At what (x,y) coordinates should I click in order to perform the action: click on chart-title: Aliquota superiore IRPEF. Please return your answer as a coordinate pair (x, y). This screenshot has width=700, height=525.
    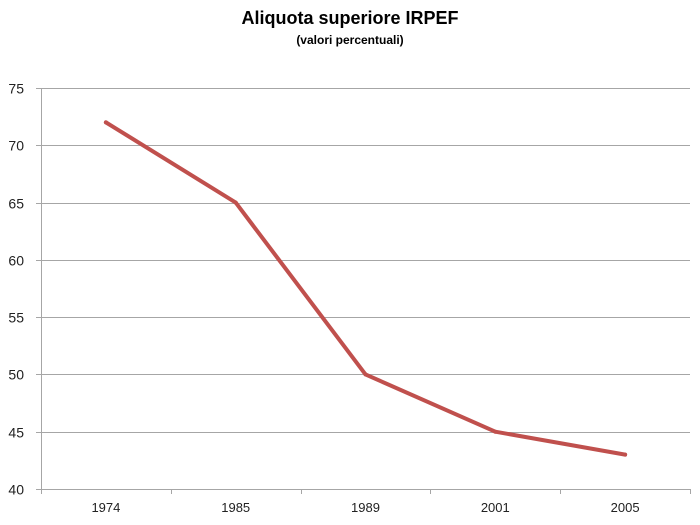
    Looking at the image, I should click on (350, 18).